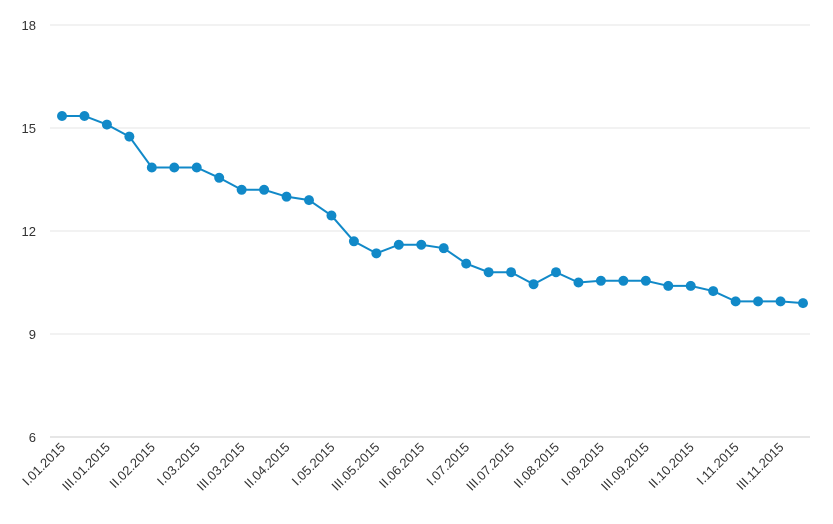 This screenshot has width=833, height=524. Describe the element at coordinates (536, 465) in the screenshot. I see `x-tick-label: II.08.2015` at that location.